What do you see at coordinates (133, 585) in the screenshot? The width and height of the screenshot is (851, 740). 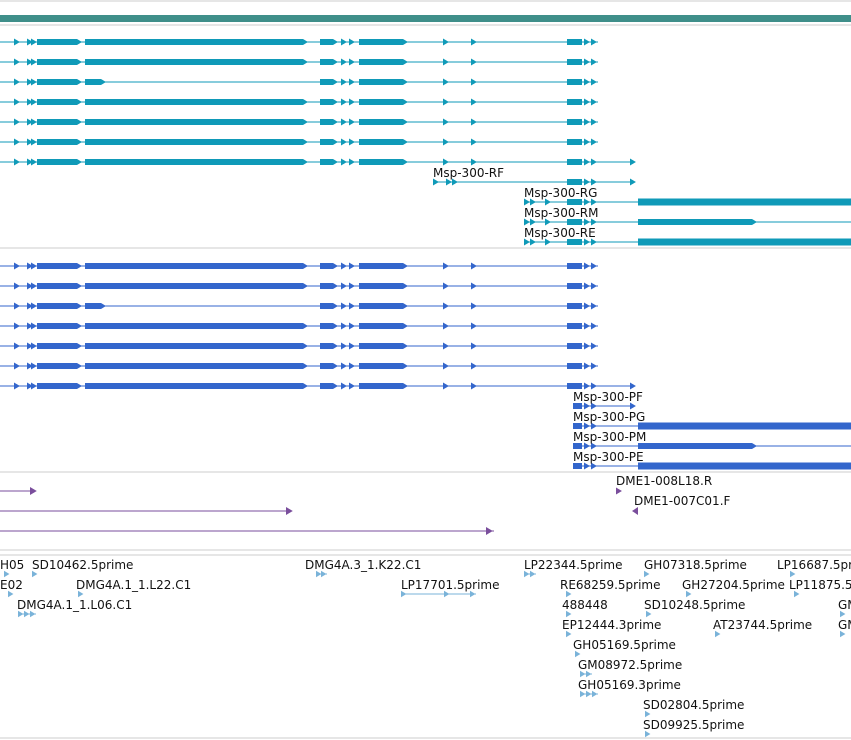 I see `feature-label: DMG4A.1_1.L22.C1` at bounding box center [133, 585].